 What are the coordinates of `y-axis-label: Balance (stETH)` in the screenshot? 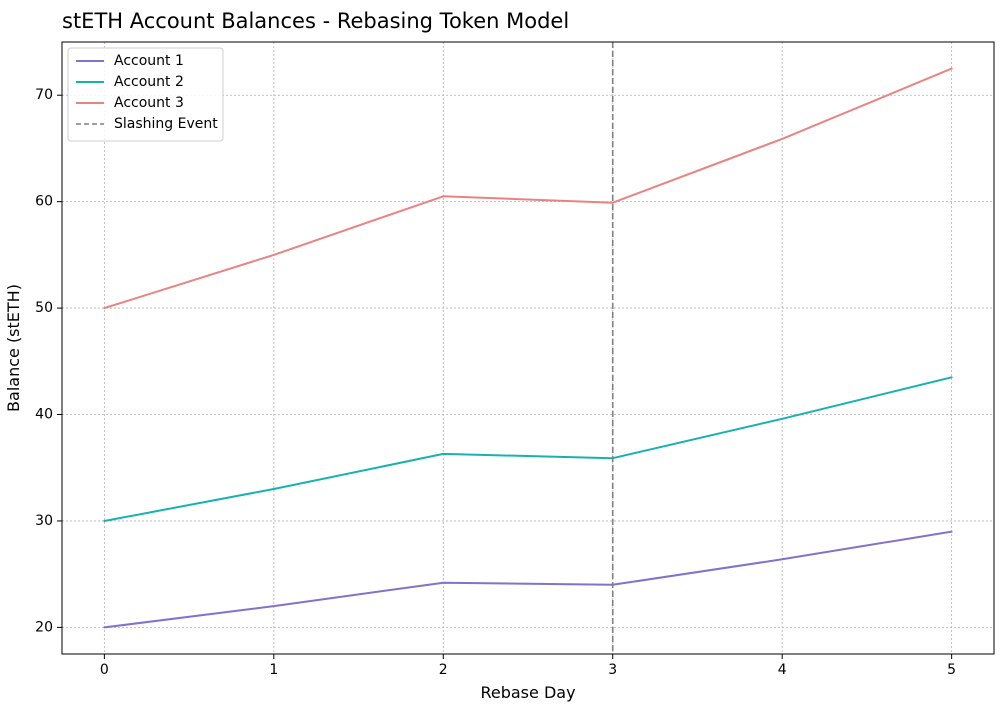 It's located at (13, 348).